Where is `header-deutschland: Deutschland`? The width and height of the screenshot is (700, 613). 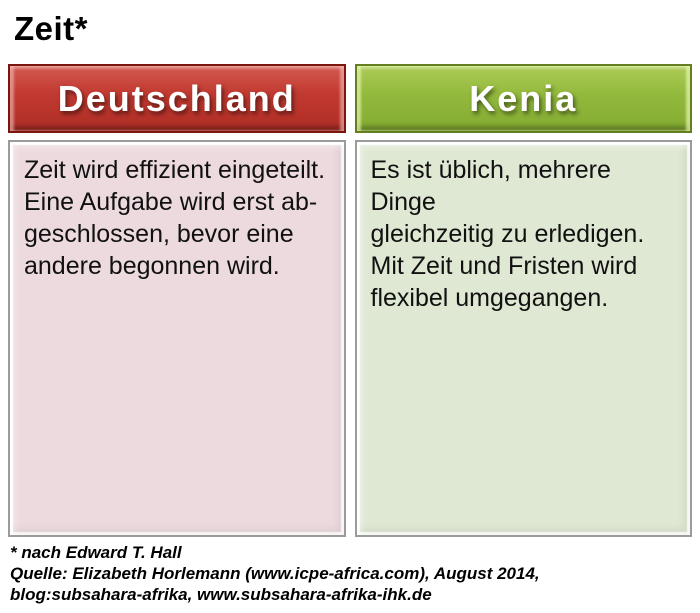
header-deutschland: Deutschland is located at coordinates (177, 98).